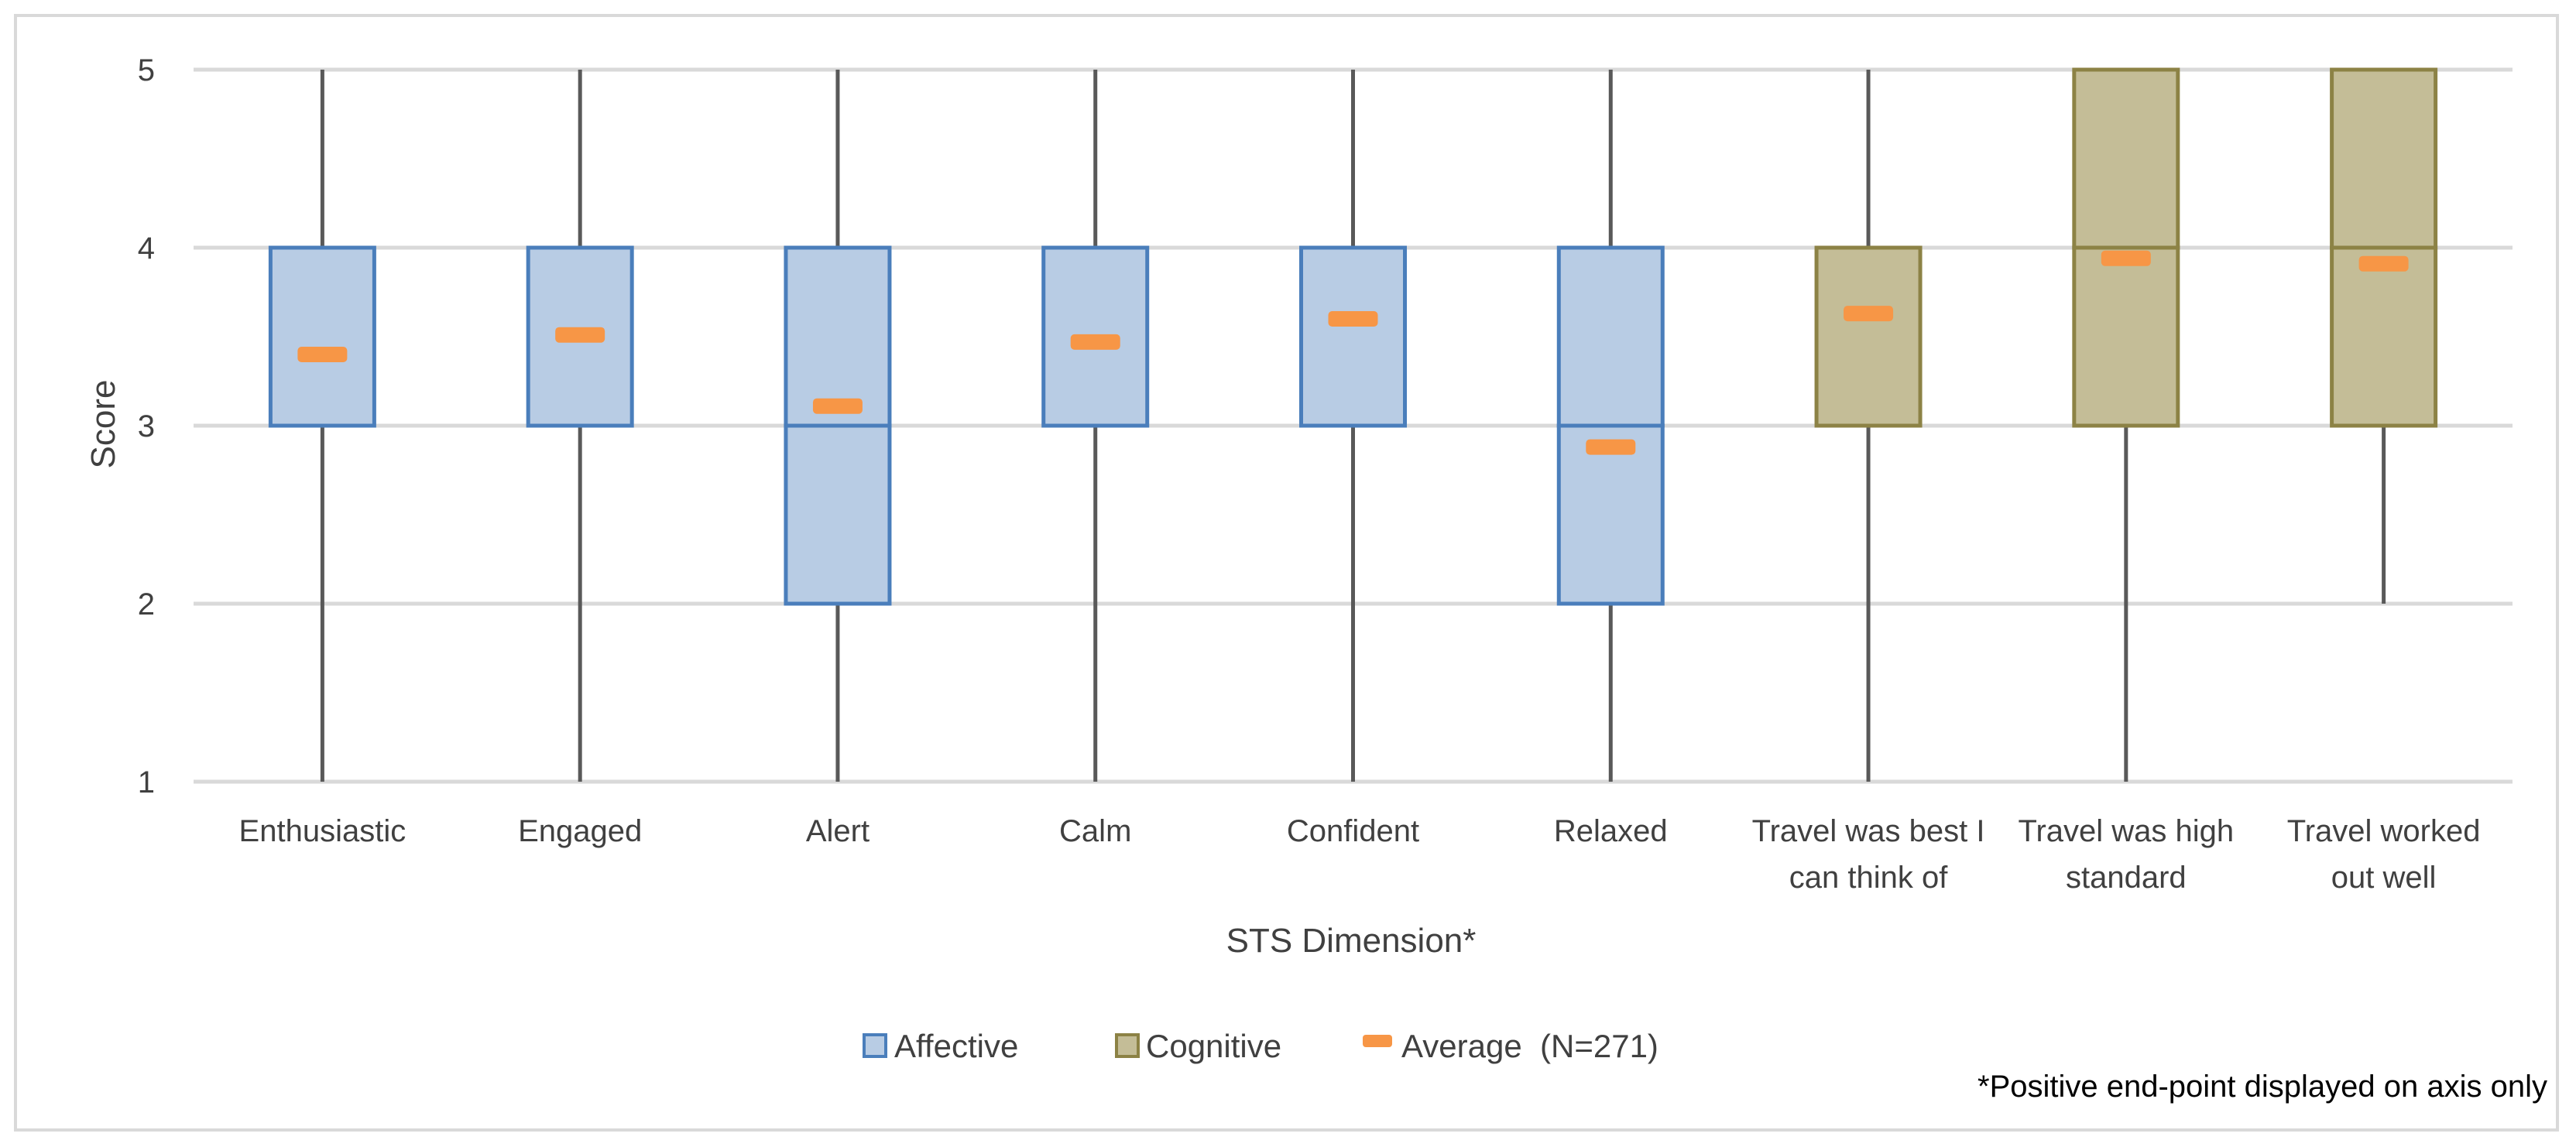 This screenshot has height=1147, width=2576. Describe the element at coordinates (1529, 1046) in the screenshot. I see `legend-label-average: Average (N=271)` at that location.